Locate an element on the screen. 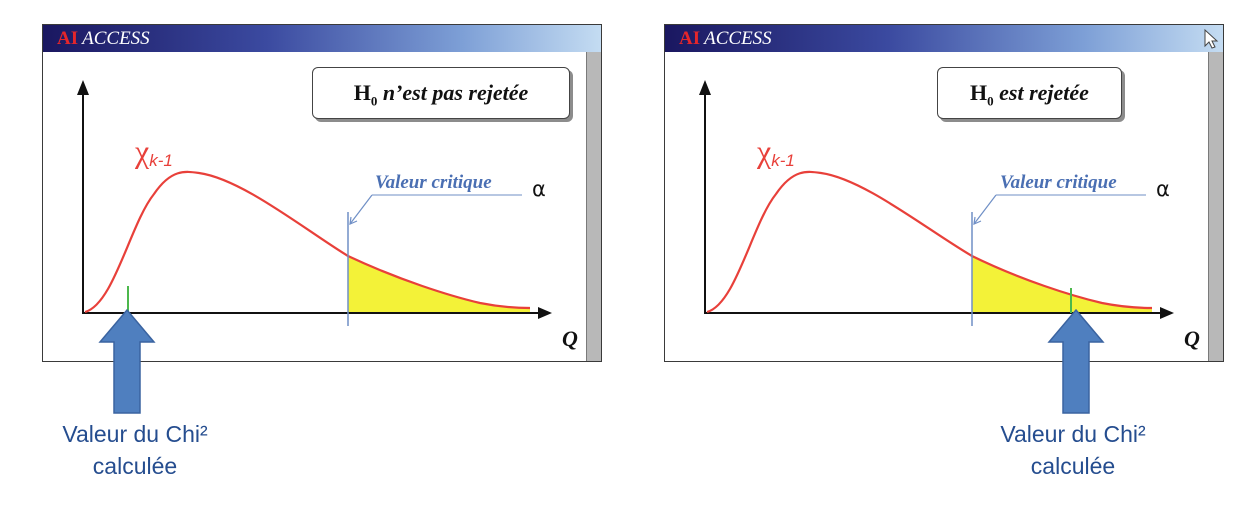 The height and width of the screenshot is (519, 1258). caption-right: Valeur du Chi² calculée is located at coordinates (1073, 450).